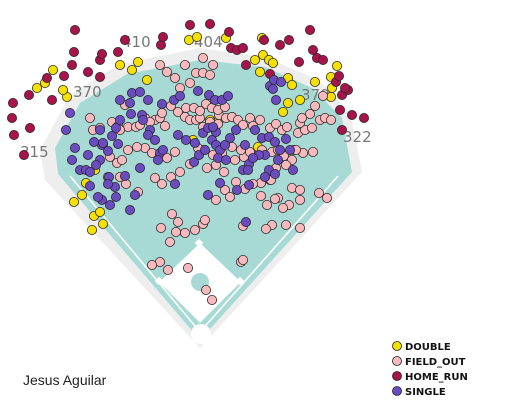 The width and height of the screenshot is (526, 404). I want to click on legend-label-home-run: HOME_RUN, so click(436, 377).